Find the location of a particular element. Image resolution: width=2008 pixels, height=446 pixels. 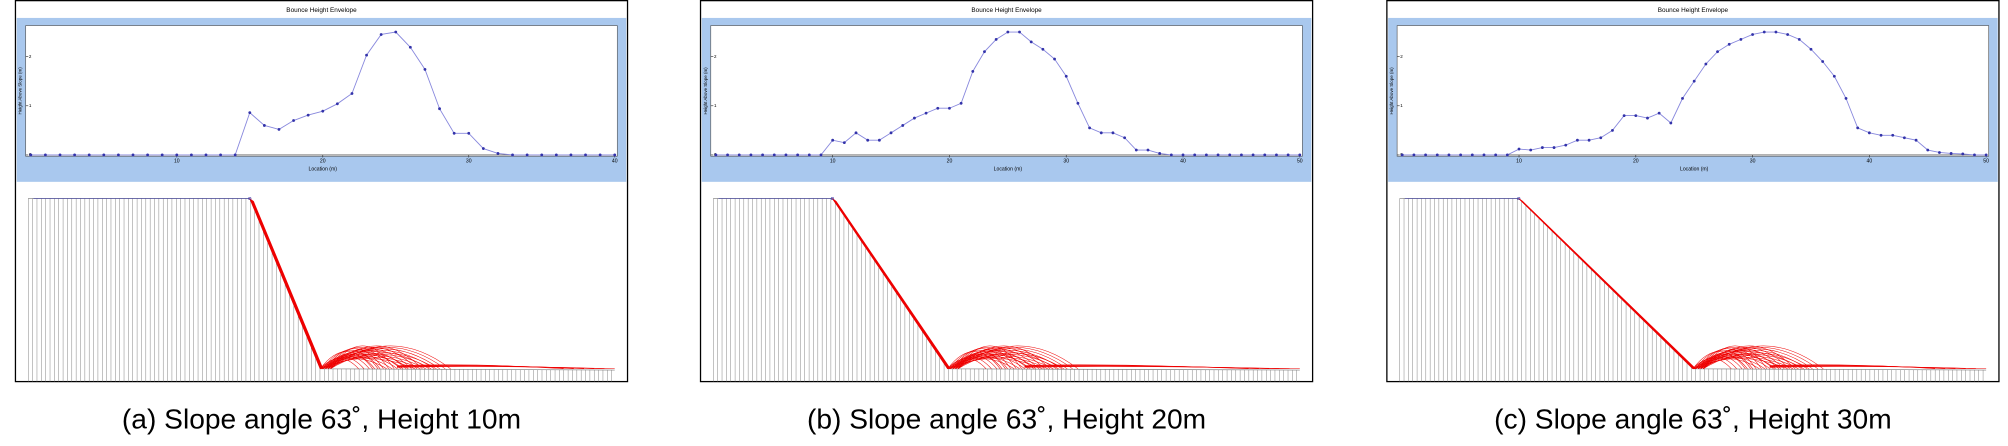

y-tick-label: 2 is located at coordinates (1401, 56).